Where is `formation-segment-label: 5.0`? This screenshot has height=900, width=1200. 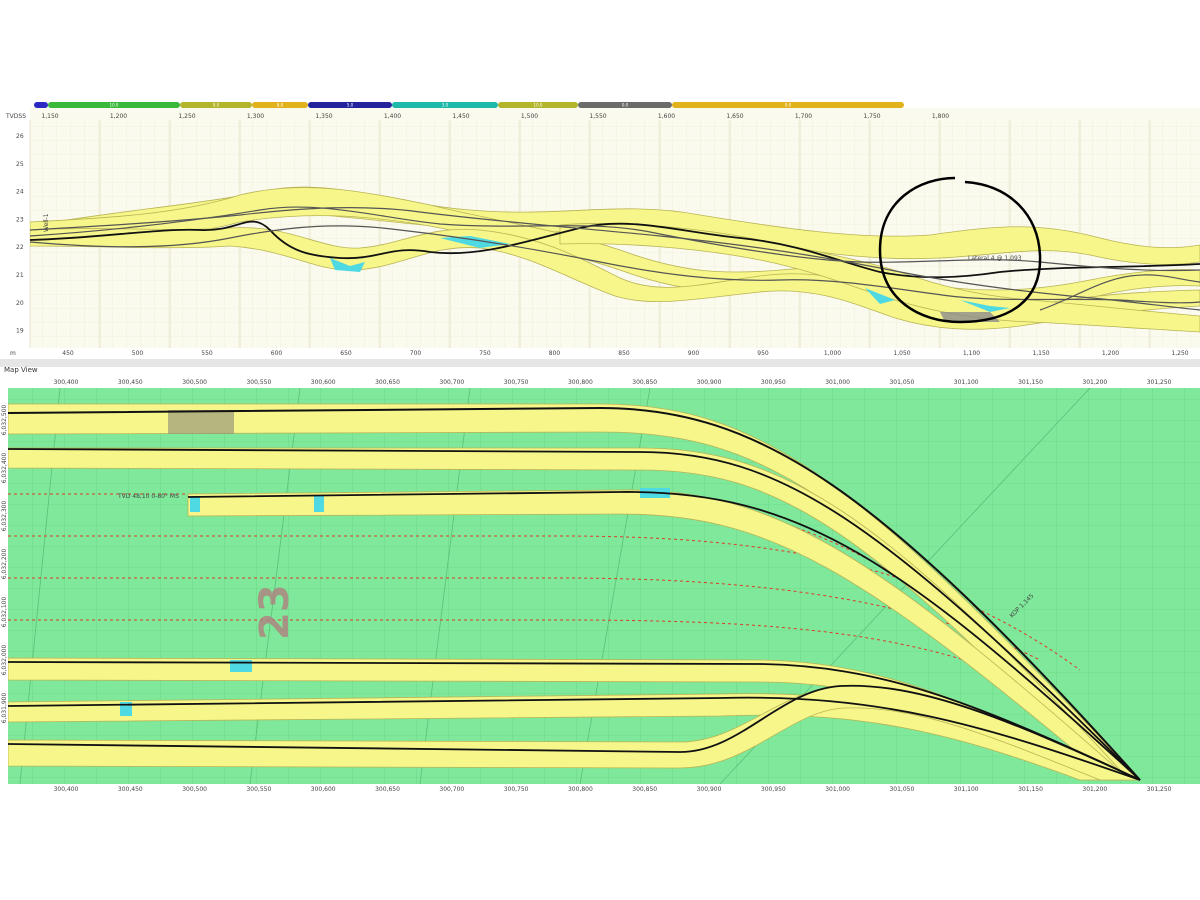
formation-segment-label: 5.0 is located at coordinates (350, 105).